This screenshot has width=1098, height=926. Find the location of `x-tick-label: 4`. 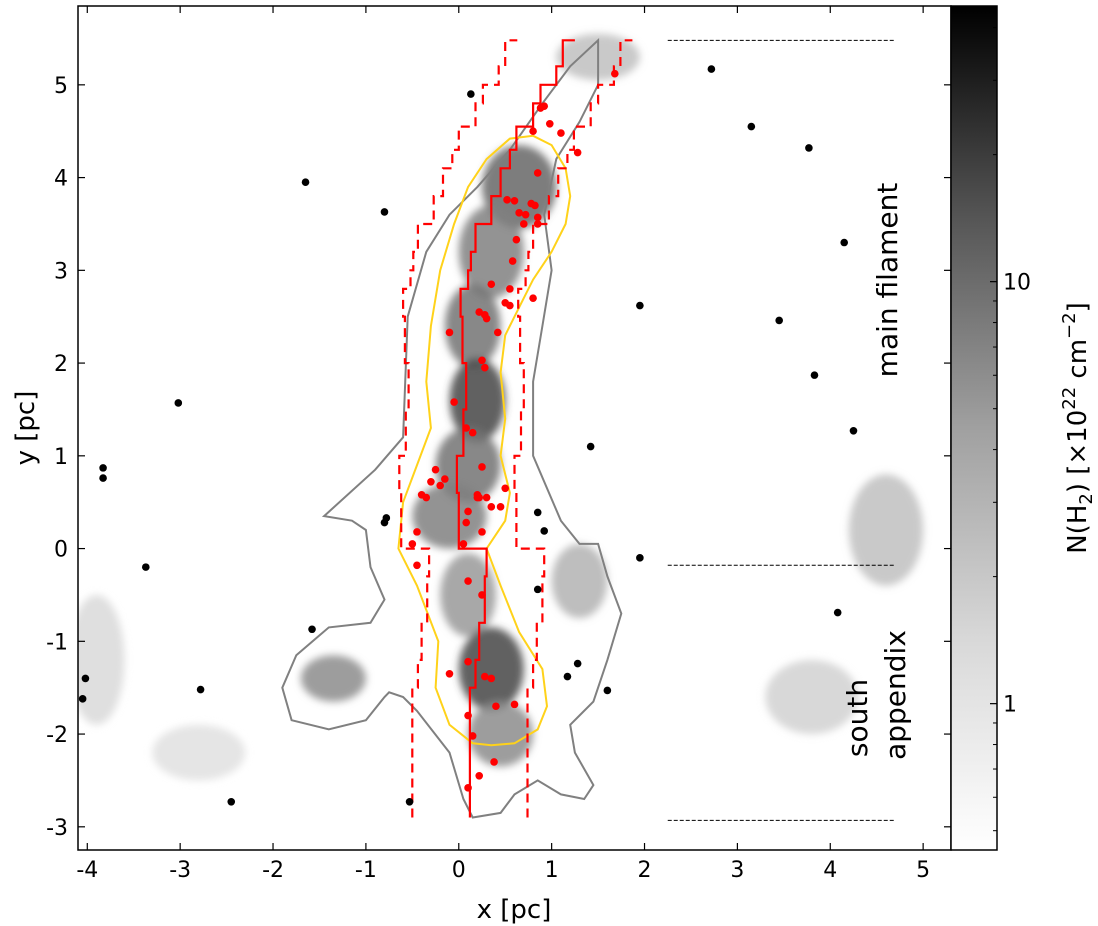

x-tick-label: 4 is located at coordinates (830, 870).